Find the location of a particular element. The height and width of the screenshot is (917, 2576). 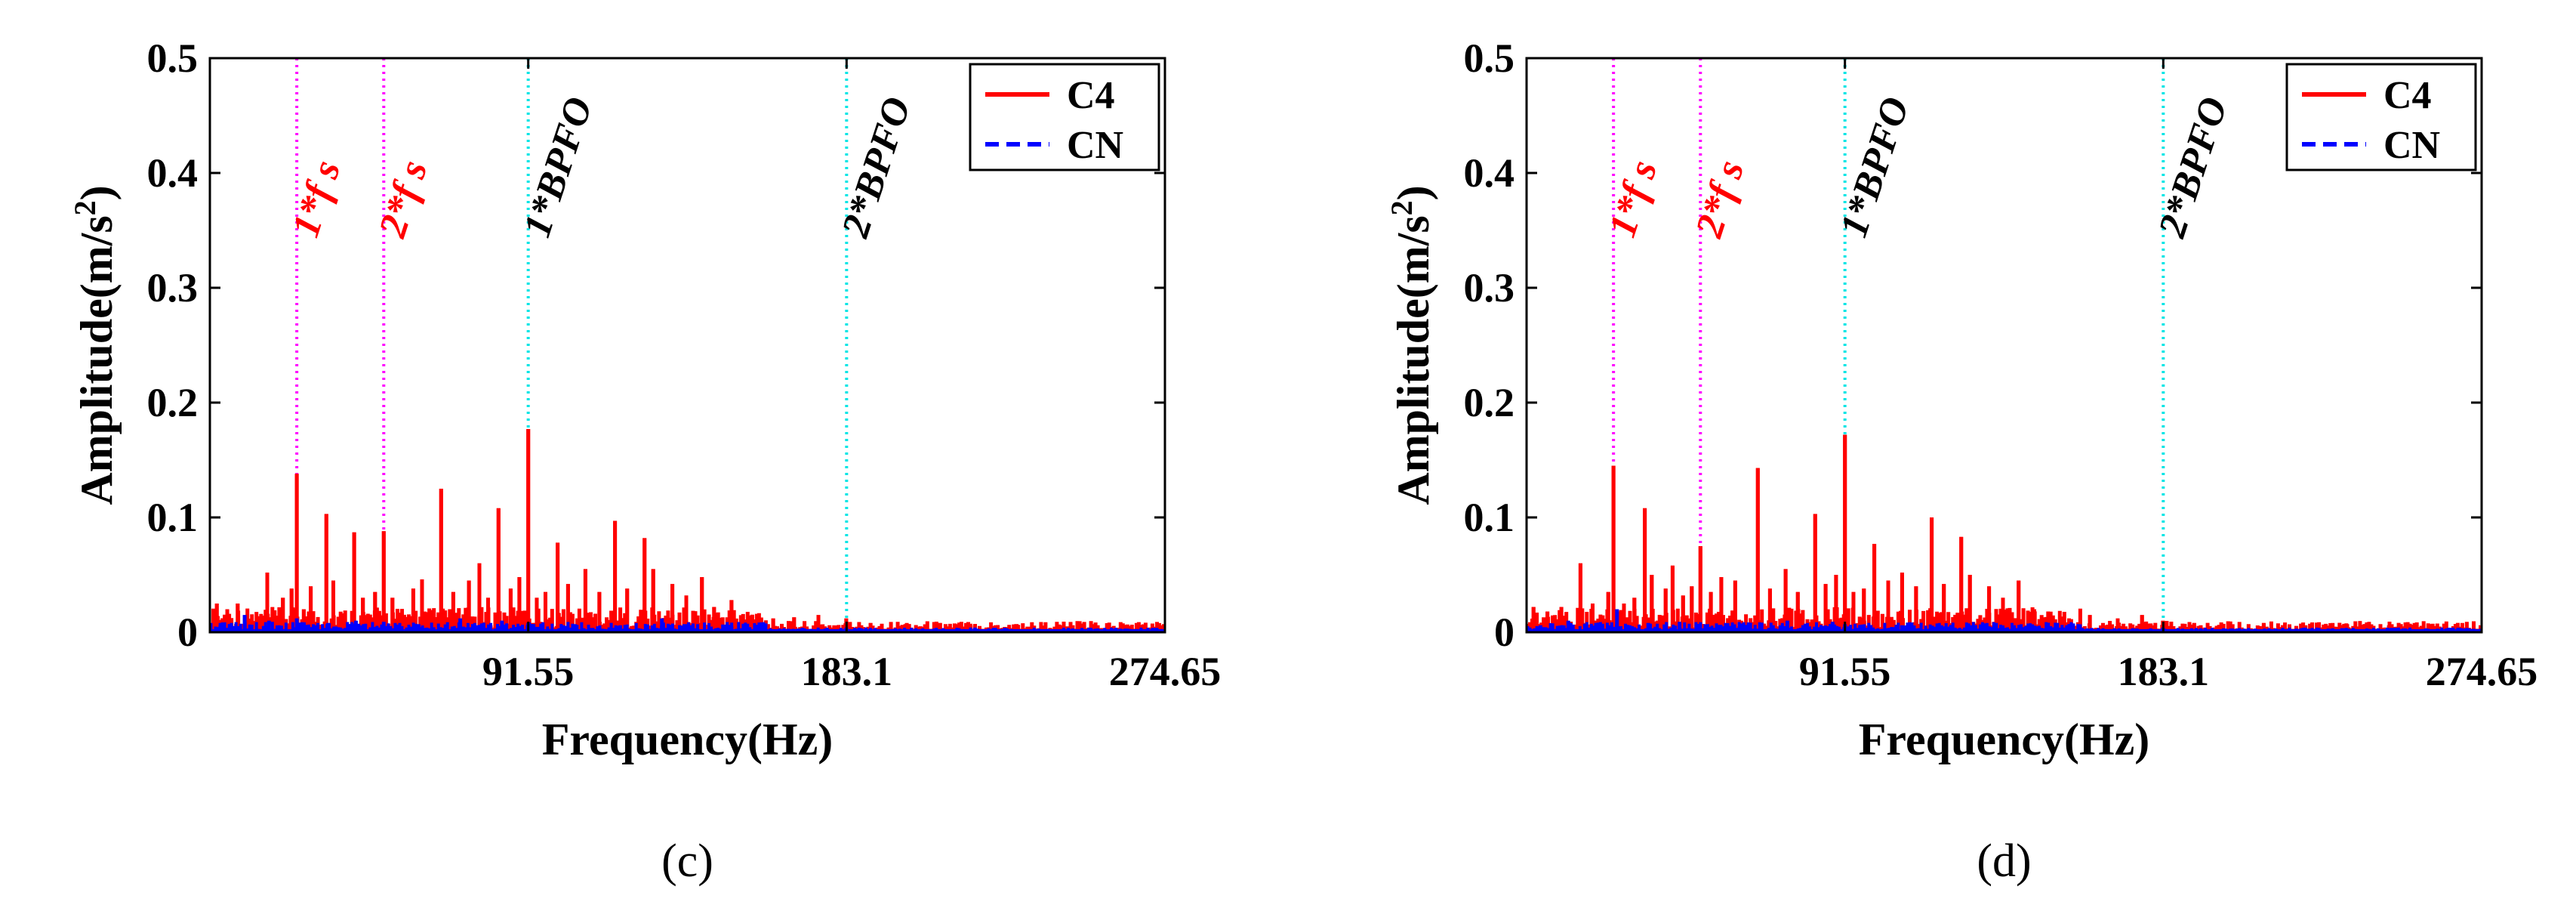

panel-label: (c) is located at coordinates (687, 861).